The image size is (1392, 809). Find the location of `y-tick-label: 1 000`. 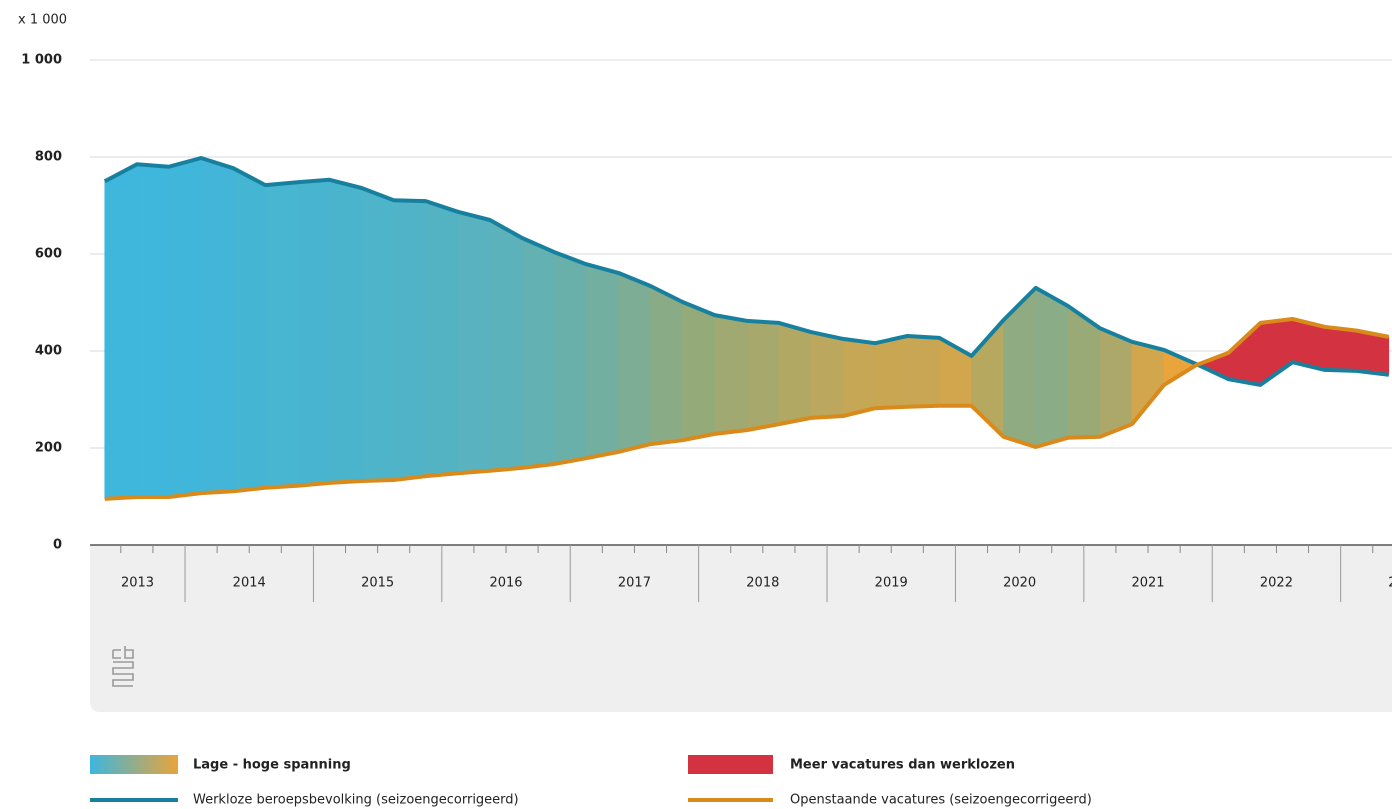

y-tick-label: 1 000 is located at coordinates (41, 60).